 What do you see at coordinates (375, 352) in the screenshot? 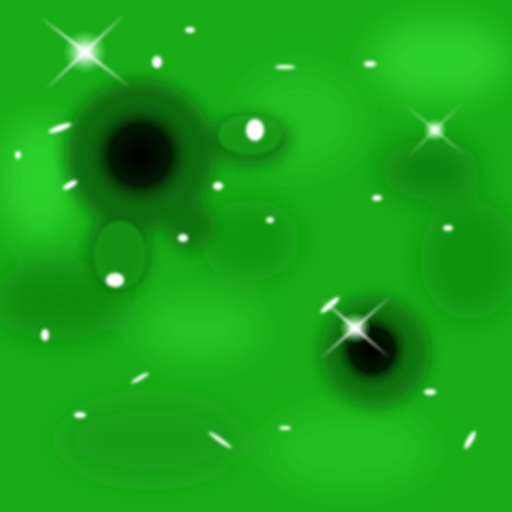
I see `pit` at bounding box center [375, 352].